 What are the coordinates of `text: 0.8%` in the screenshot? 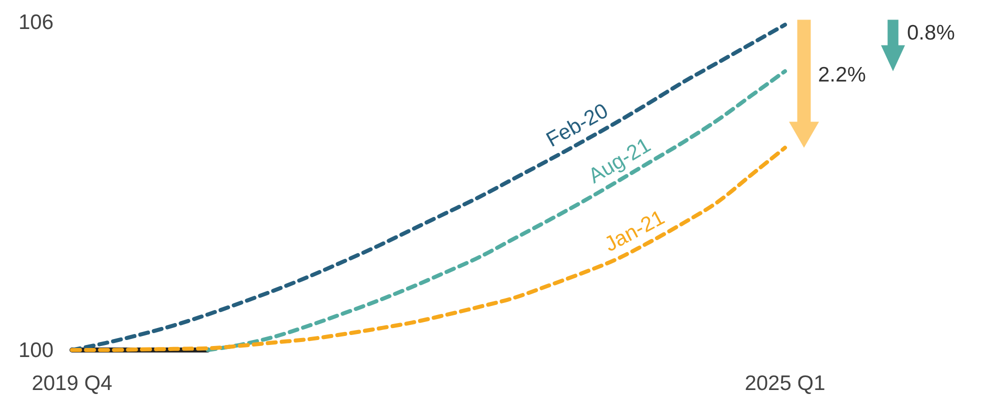 It's located at (931, 33).